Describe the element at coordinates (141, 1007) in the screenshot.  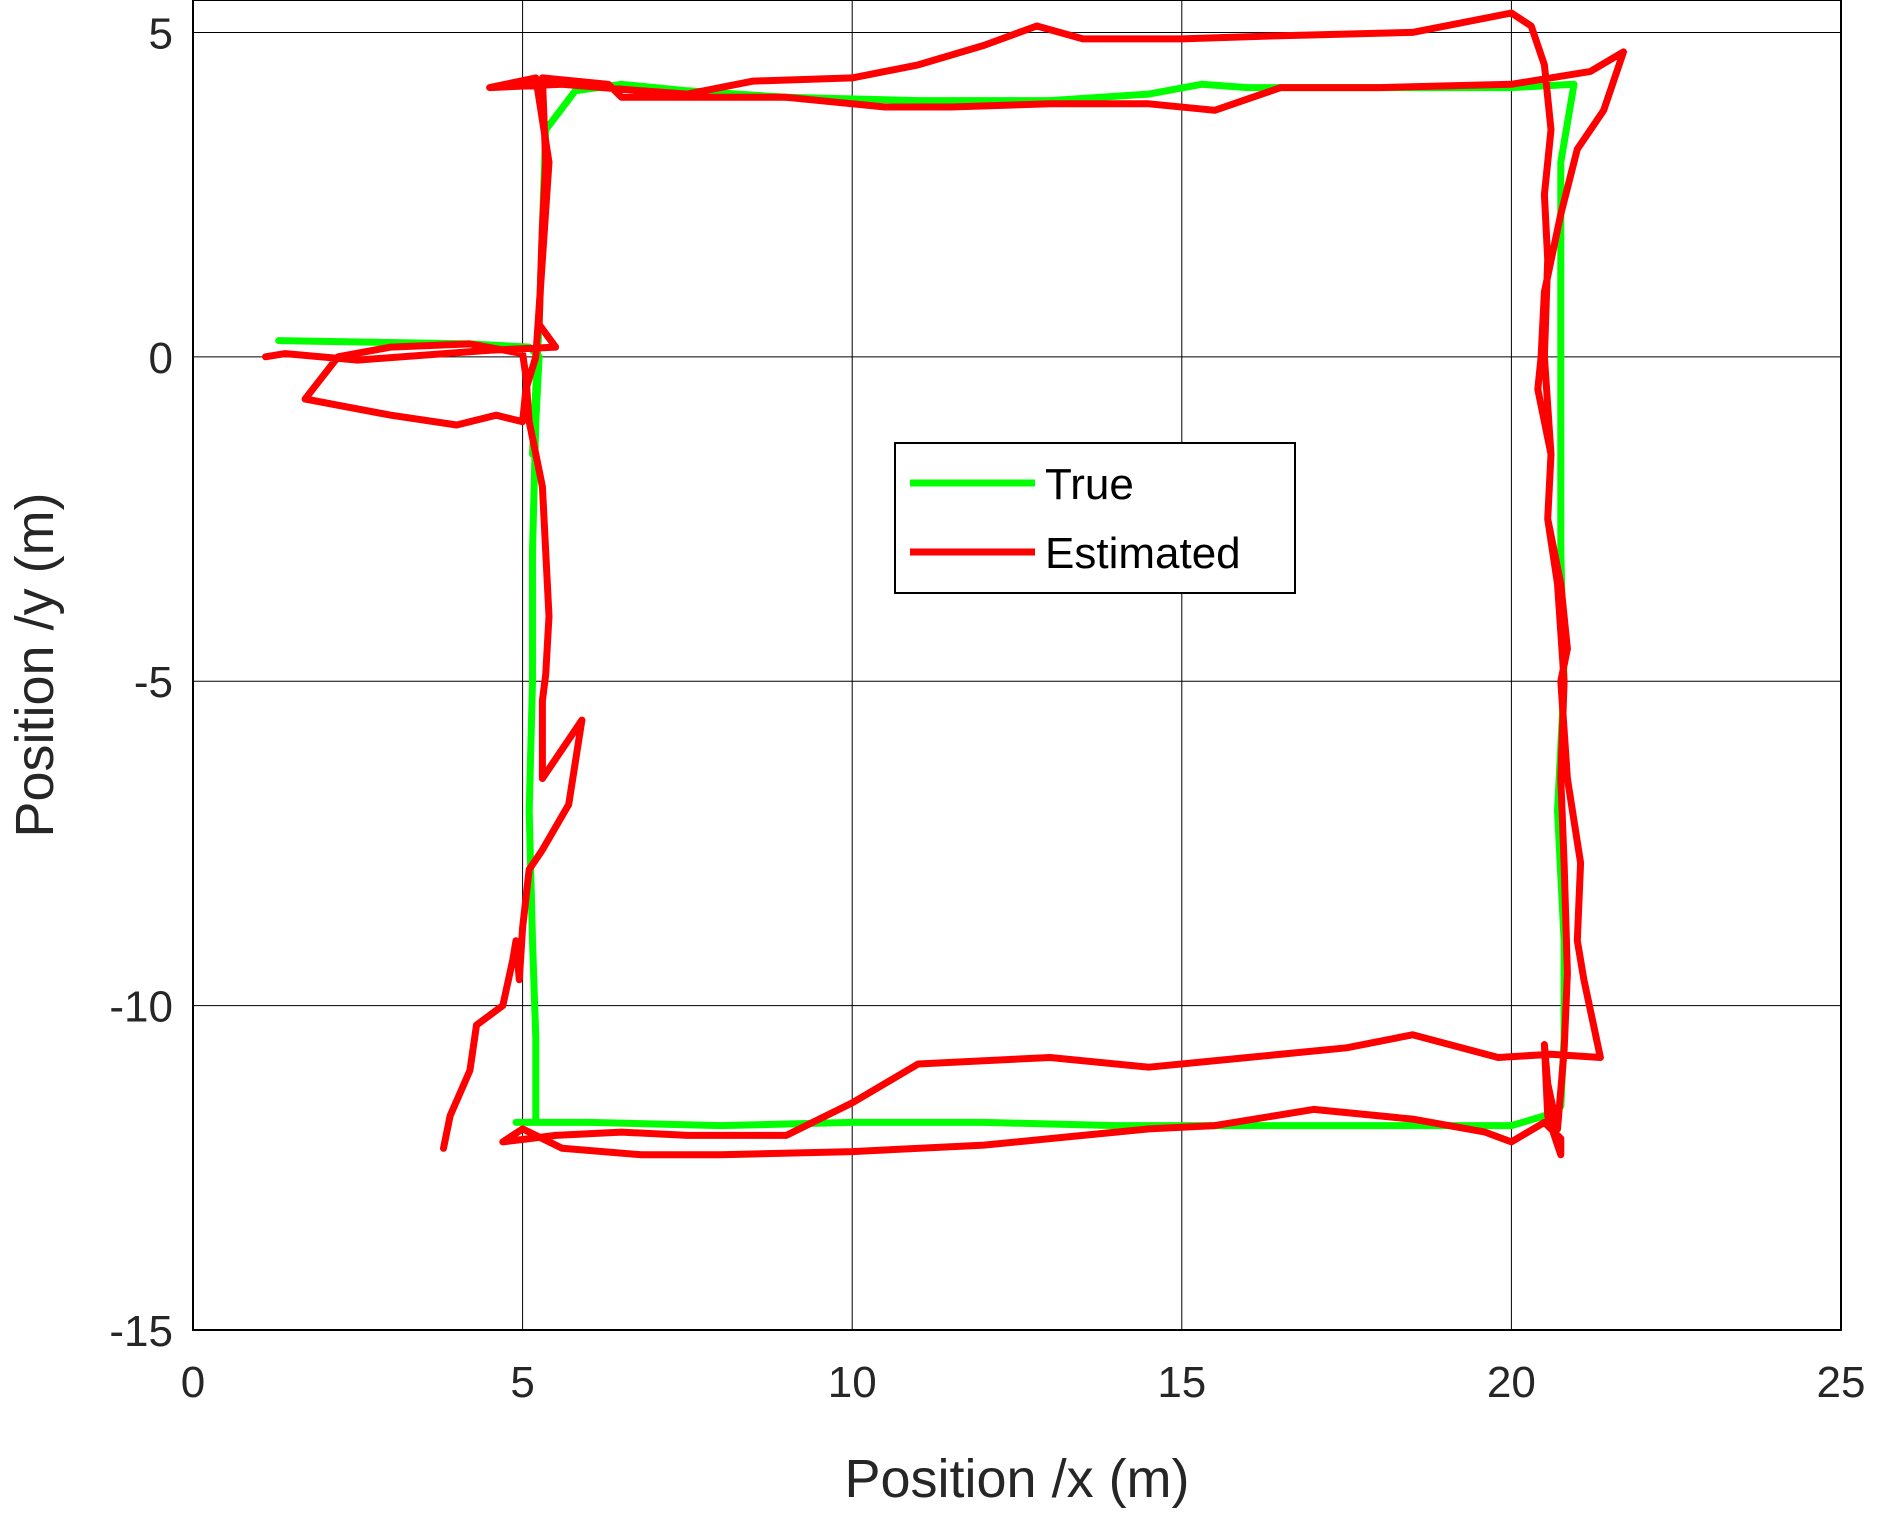
I see `y-tick-label: -10` at that location.